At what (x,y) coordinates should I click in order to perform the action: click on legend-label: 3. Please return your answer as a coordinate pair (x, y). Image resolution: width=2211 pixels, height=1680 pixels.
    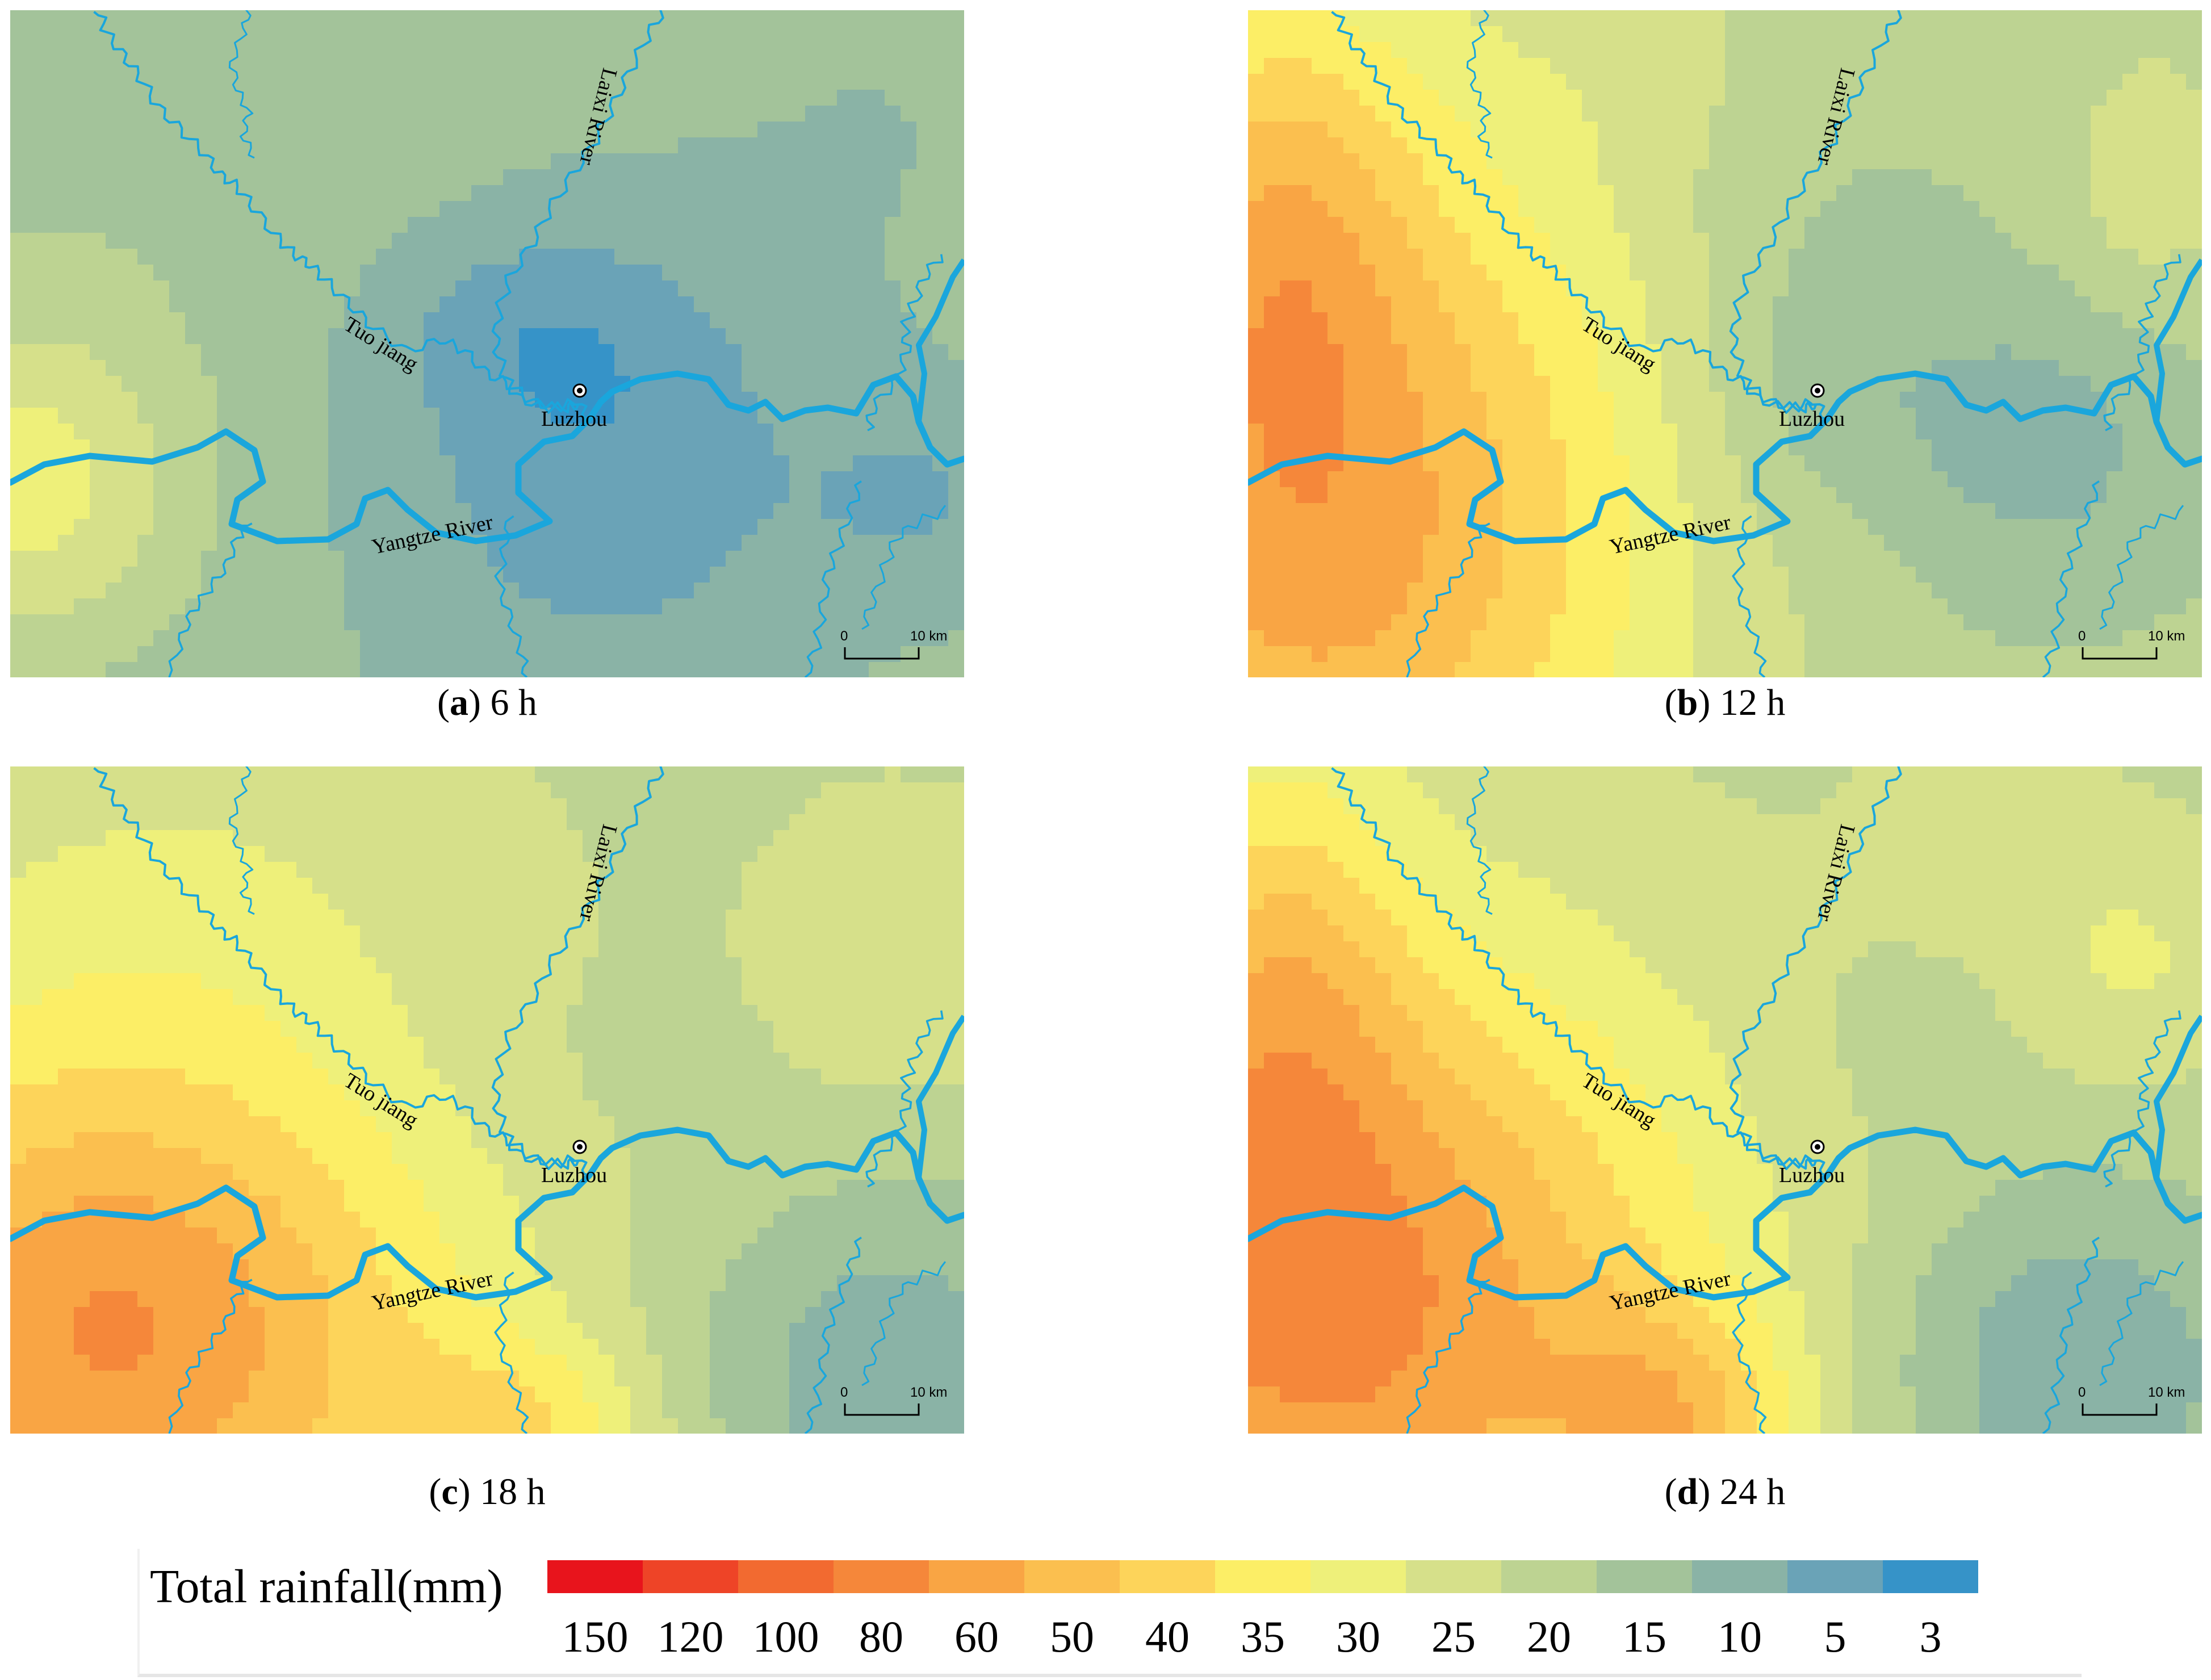
    Looking at the image, I should click on (1931, 1636).